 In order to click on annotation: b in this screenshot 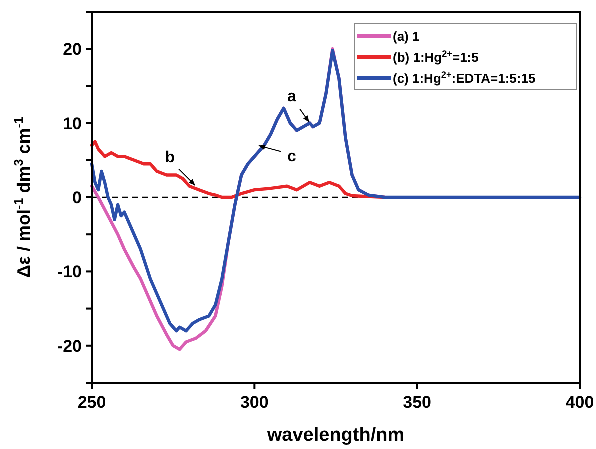, I will do `click(170, 157)`.